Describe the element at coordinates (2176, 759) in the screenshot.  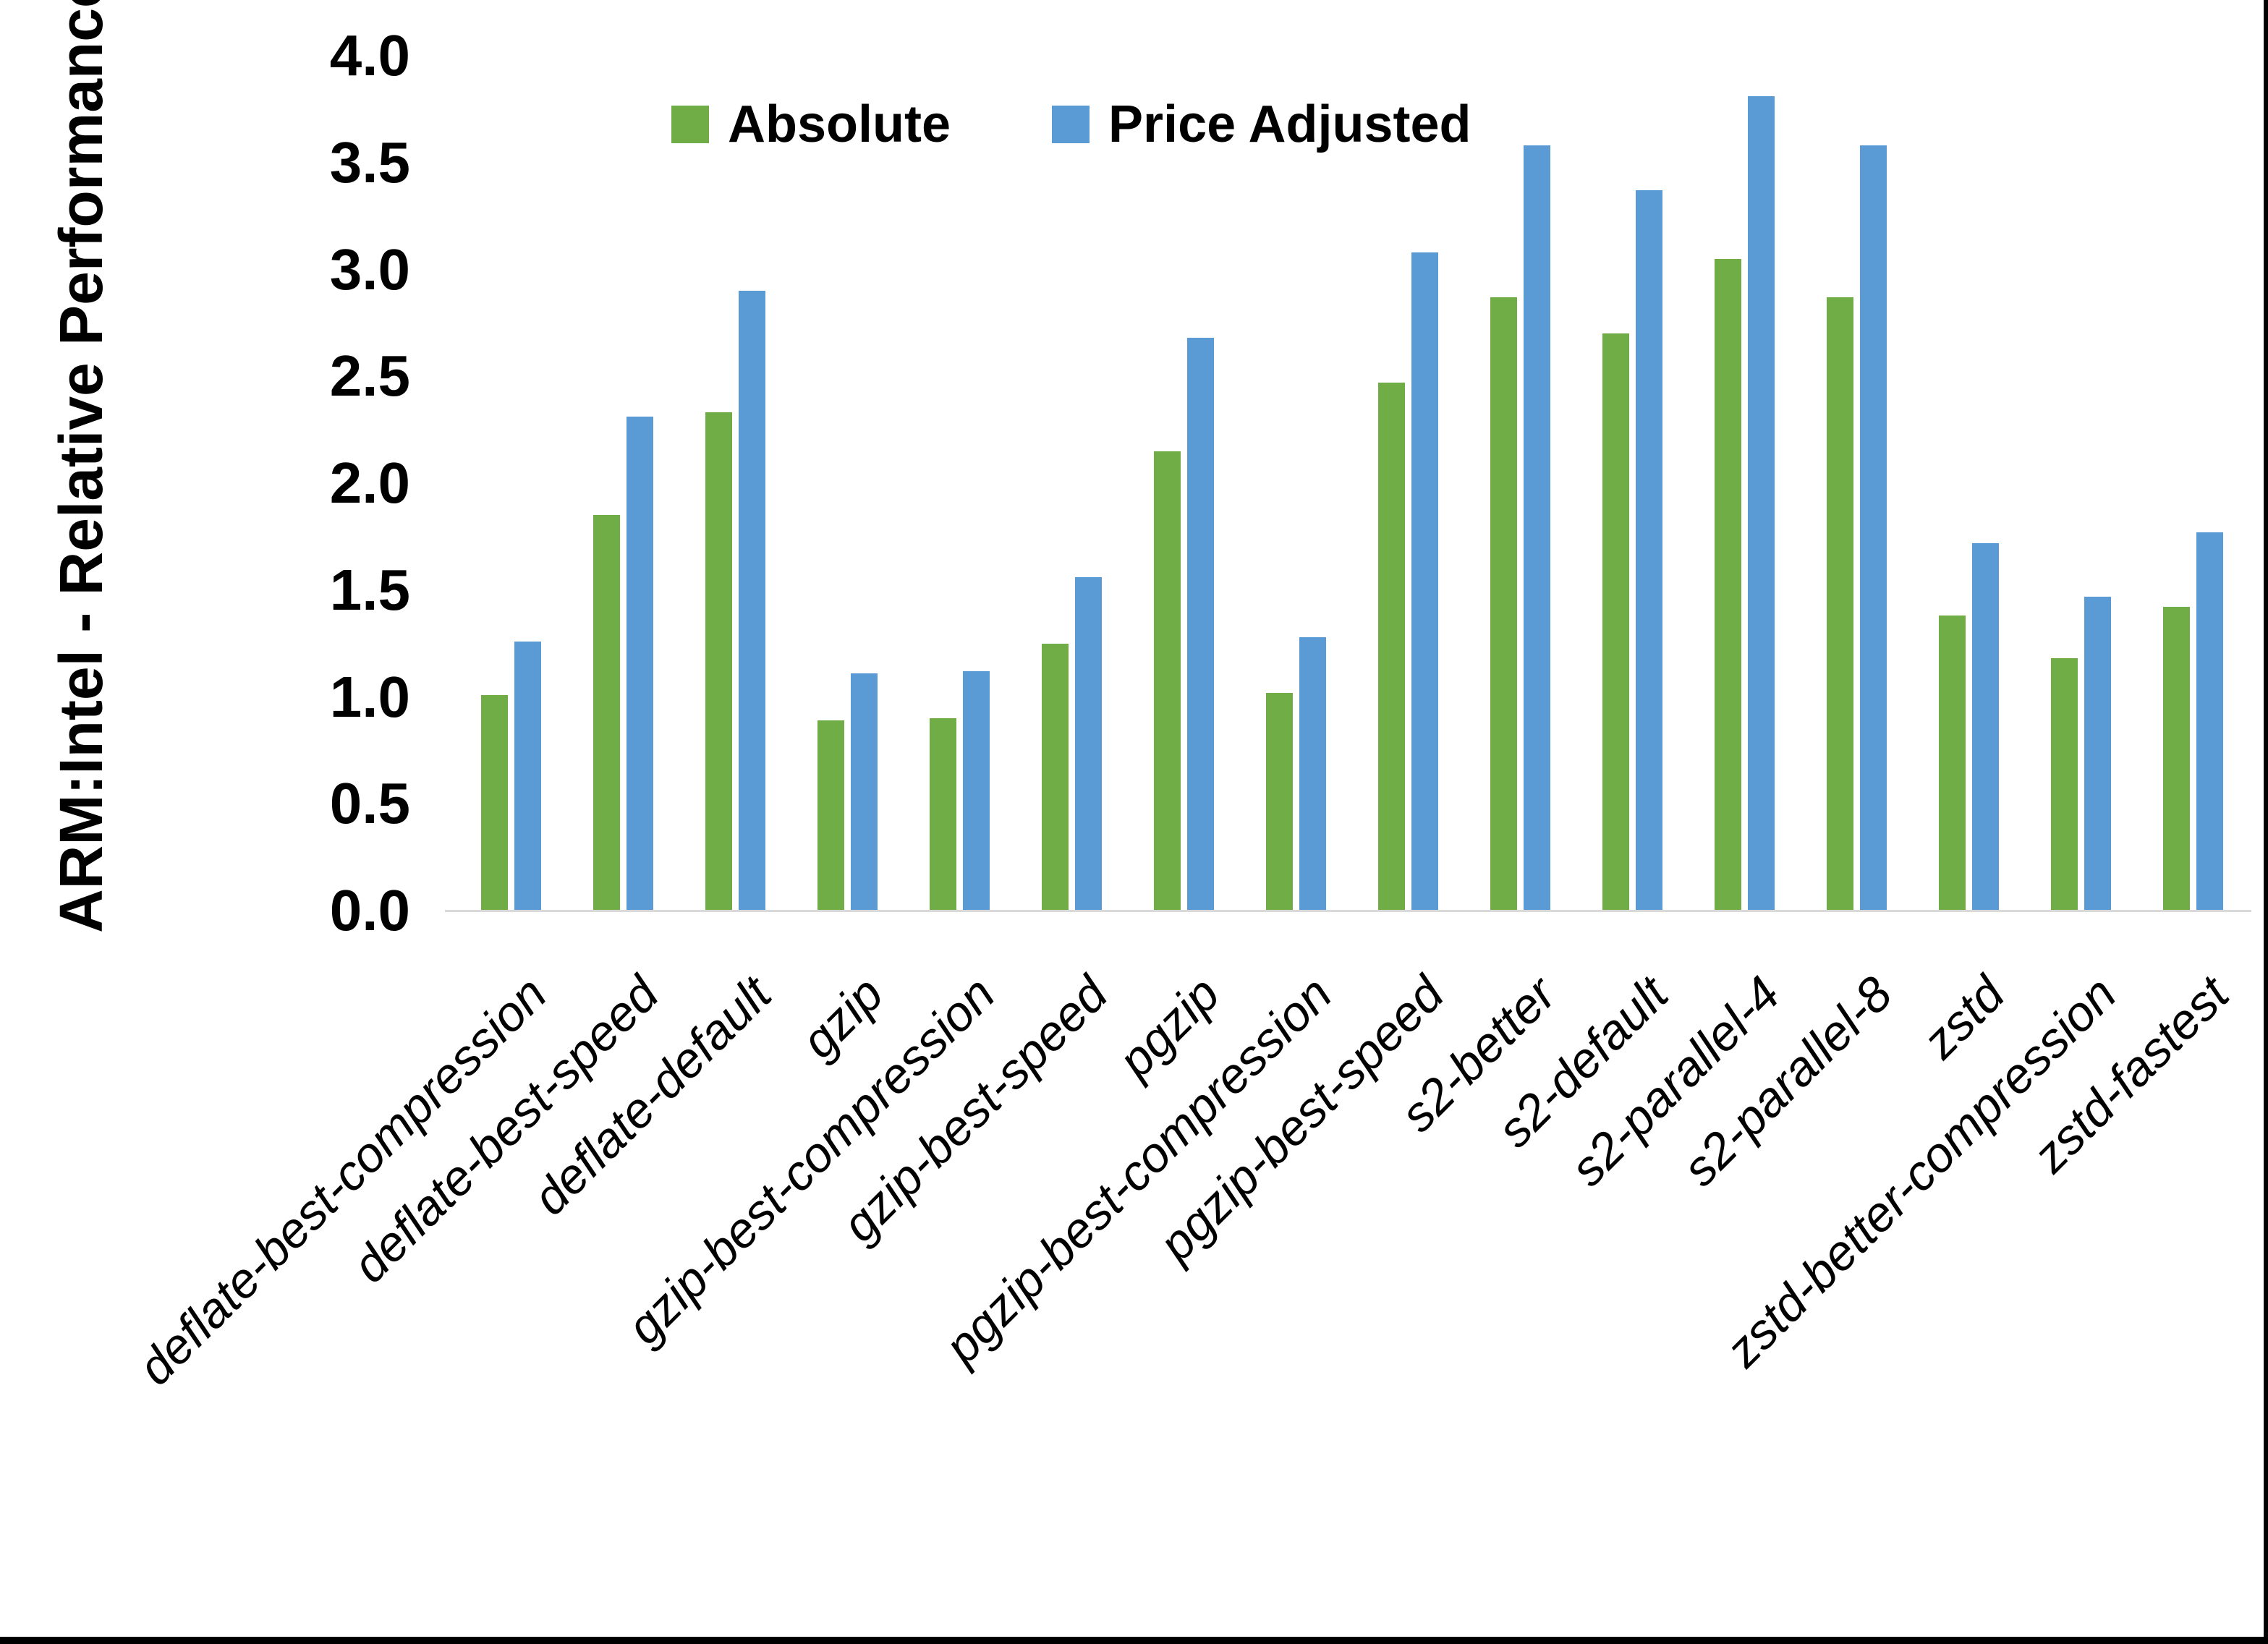
I see `bar-absolute-zstd-fastest` at that location.